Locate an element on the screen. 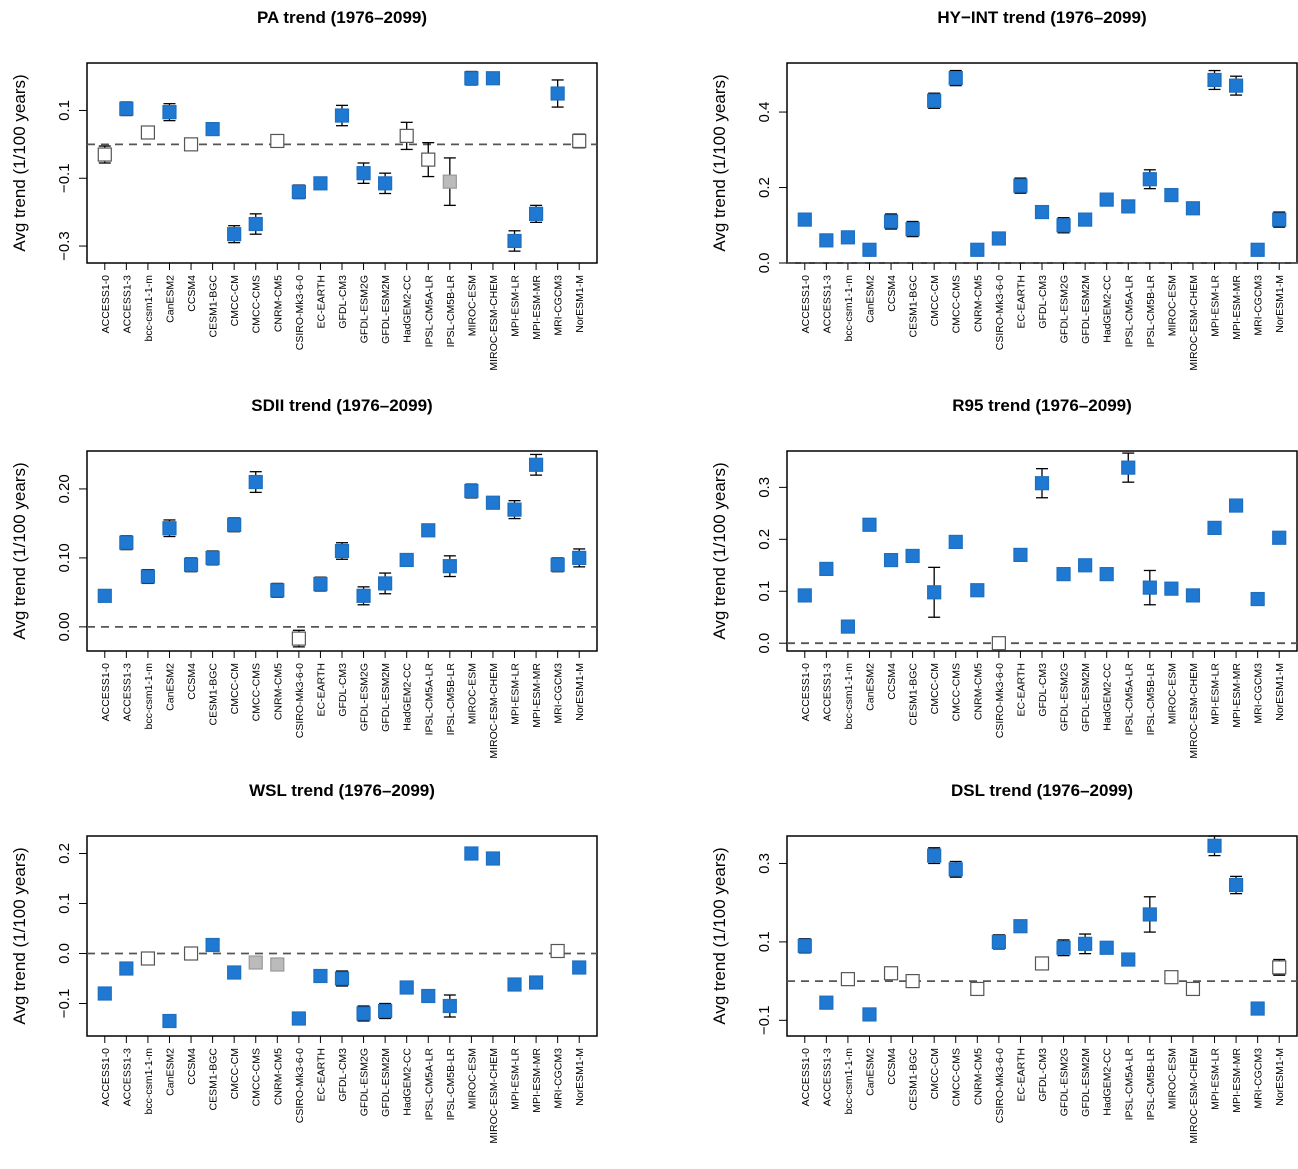 This screenshot has height=1169, width=1298. y-tick-label: 0.20 is located at coordinates (64, 488).